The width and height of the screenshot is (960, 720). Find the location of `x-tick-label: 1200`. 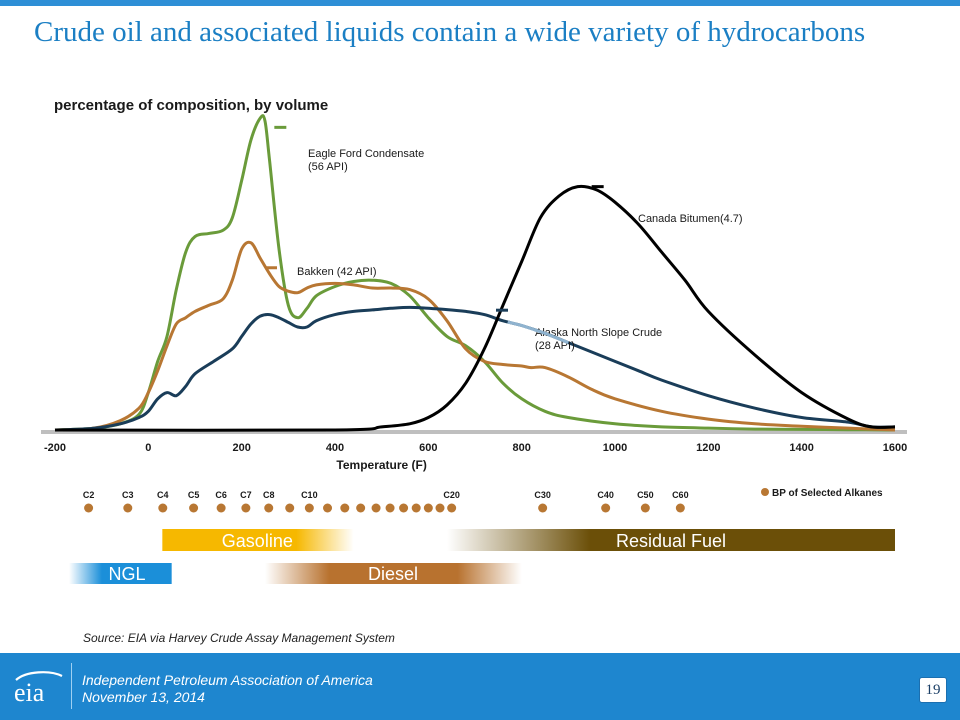

x-tick-label: 1200 is located at coordinates (708, 448).